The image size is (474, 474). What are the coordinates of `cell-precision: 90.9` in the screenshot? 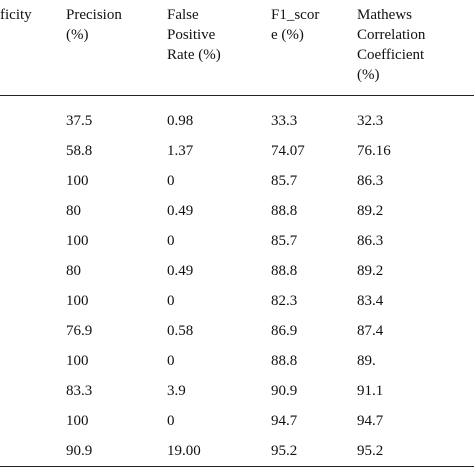 It's located at (79, 451).